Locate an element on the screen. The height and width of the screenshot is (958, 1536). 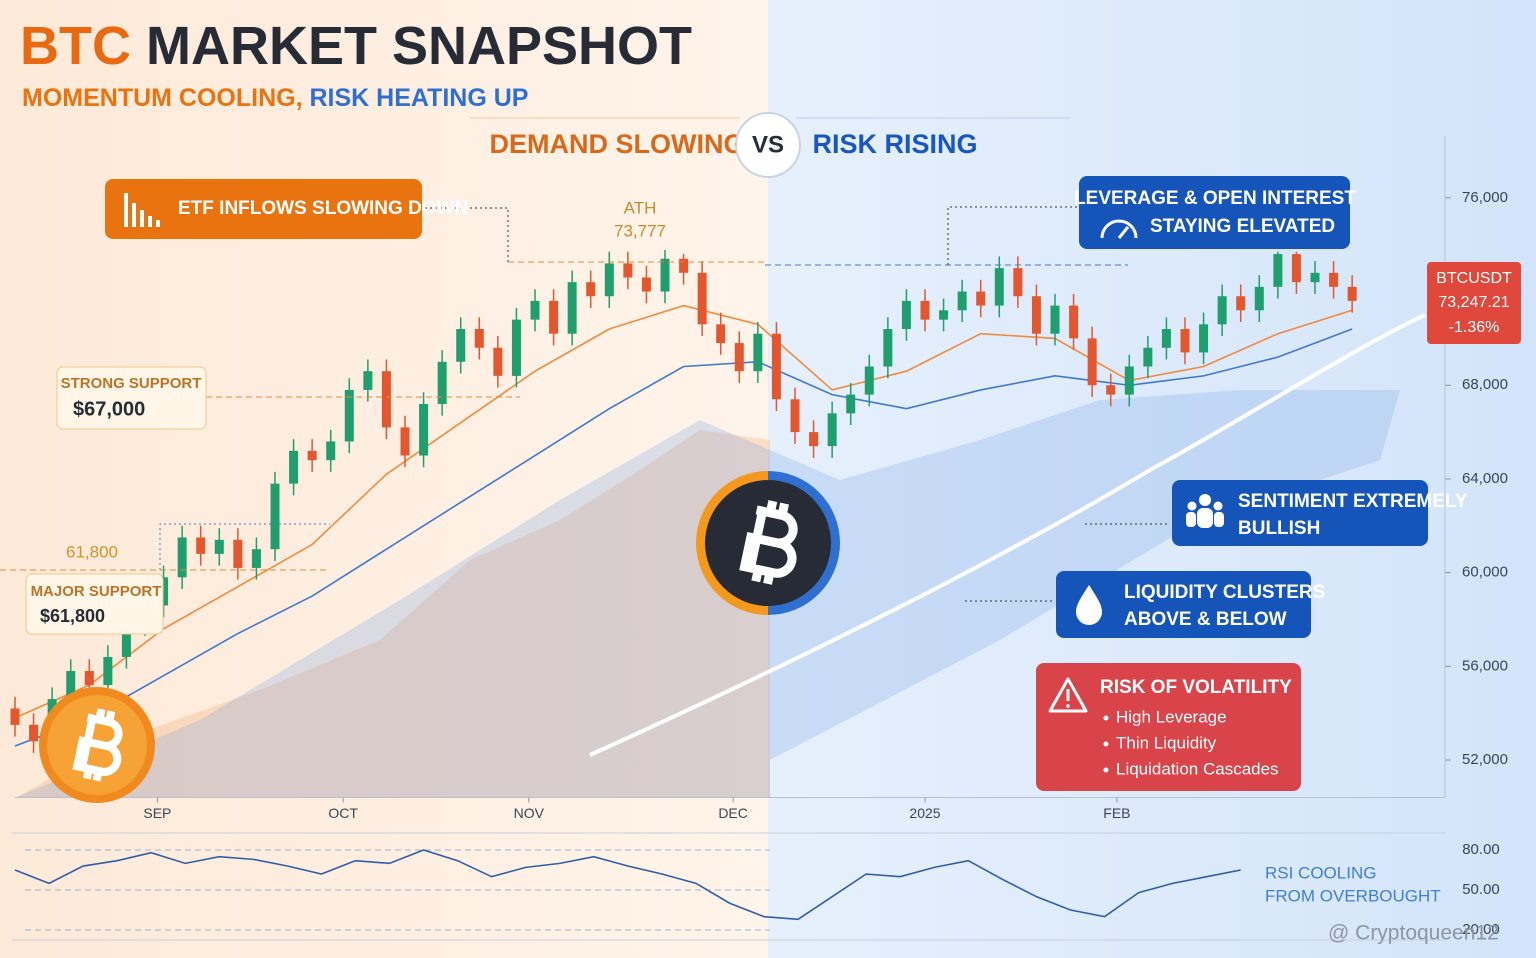
subtitle-main: RISK HEATING UP is located at coordinates (418, 98).